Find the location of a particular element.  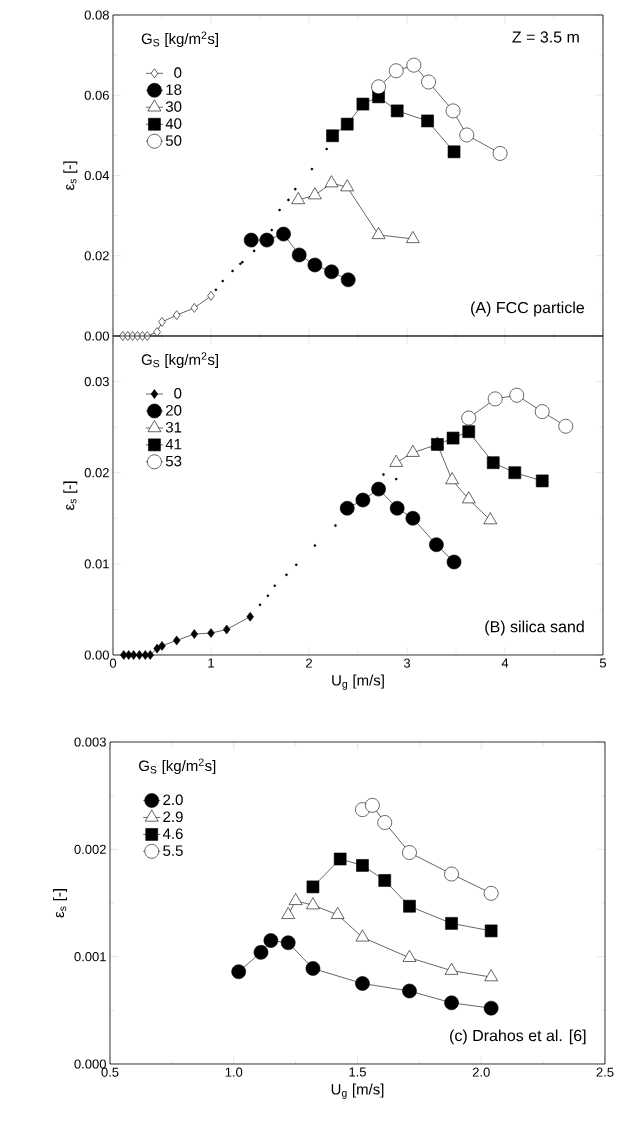

legend-label: 4.6 is located at coordinates (172, 834).